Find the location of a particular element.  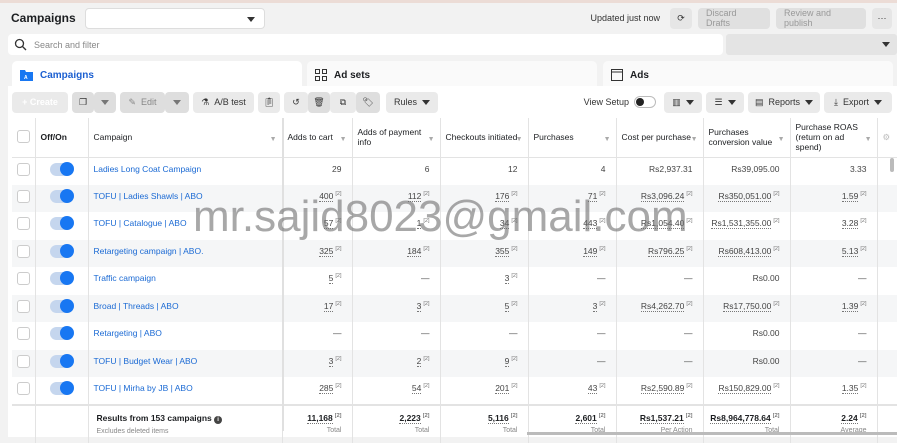

column-header: Cost per purchase ▼ is located at coordinates (660, 138).